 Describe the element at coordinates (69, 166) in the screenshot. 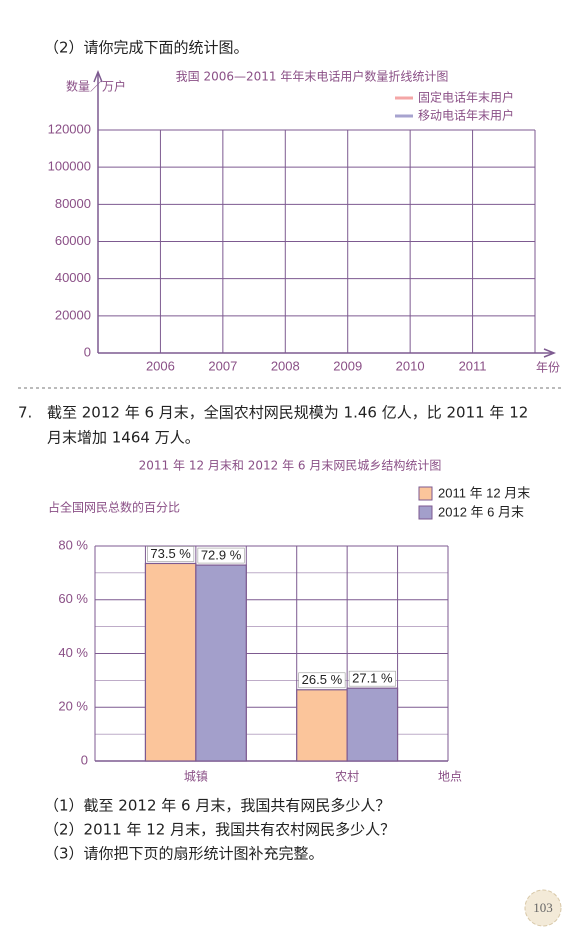

I see `y-tick-label: 100000` at that location.